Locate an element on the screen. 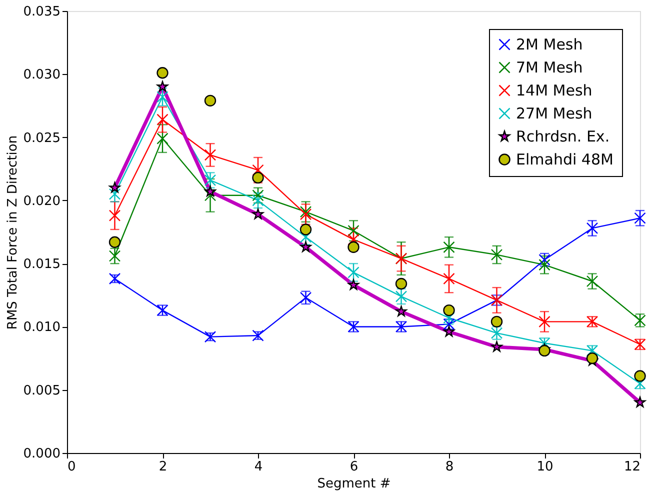 This screenshot has width=653, height=495. x-tick-label: 10 is located at coordinates (545, 467).